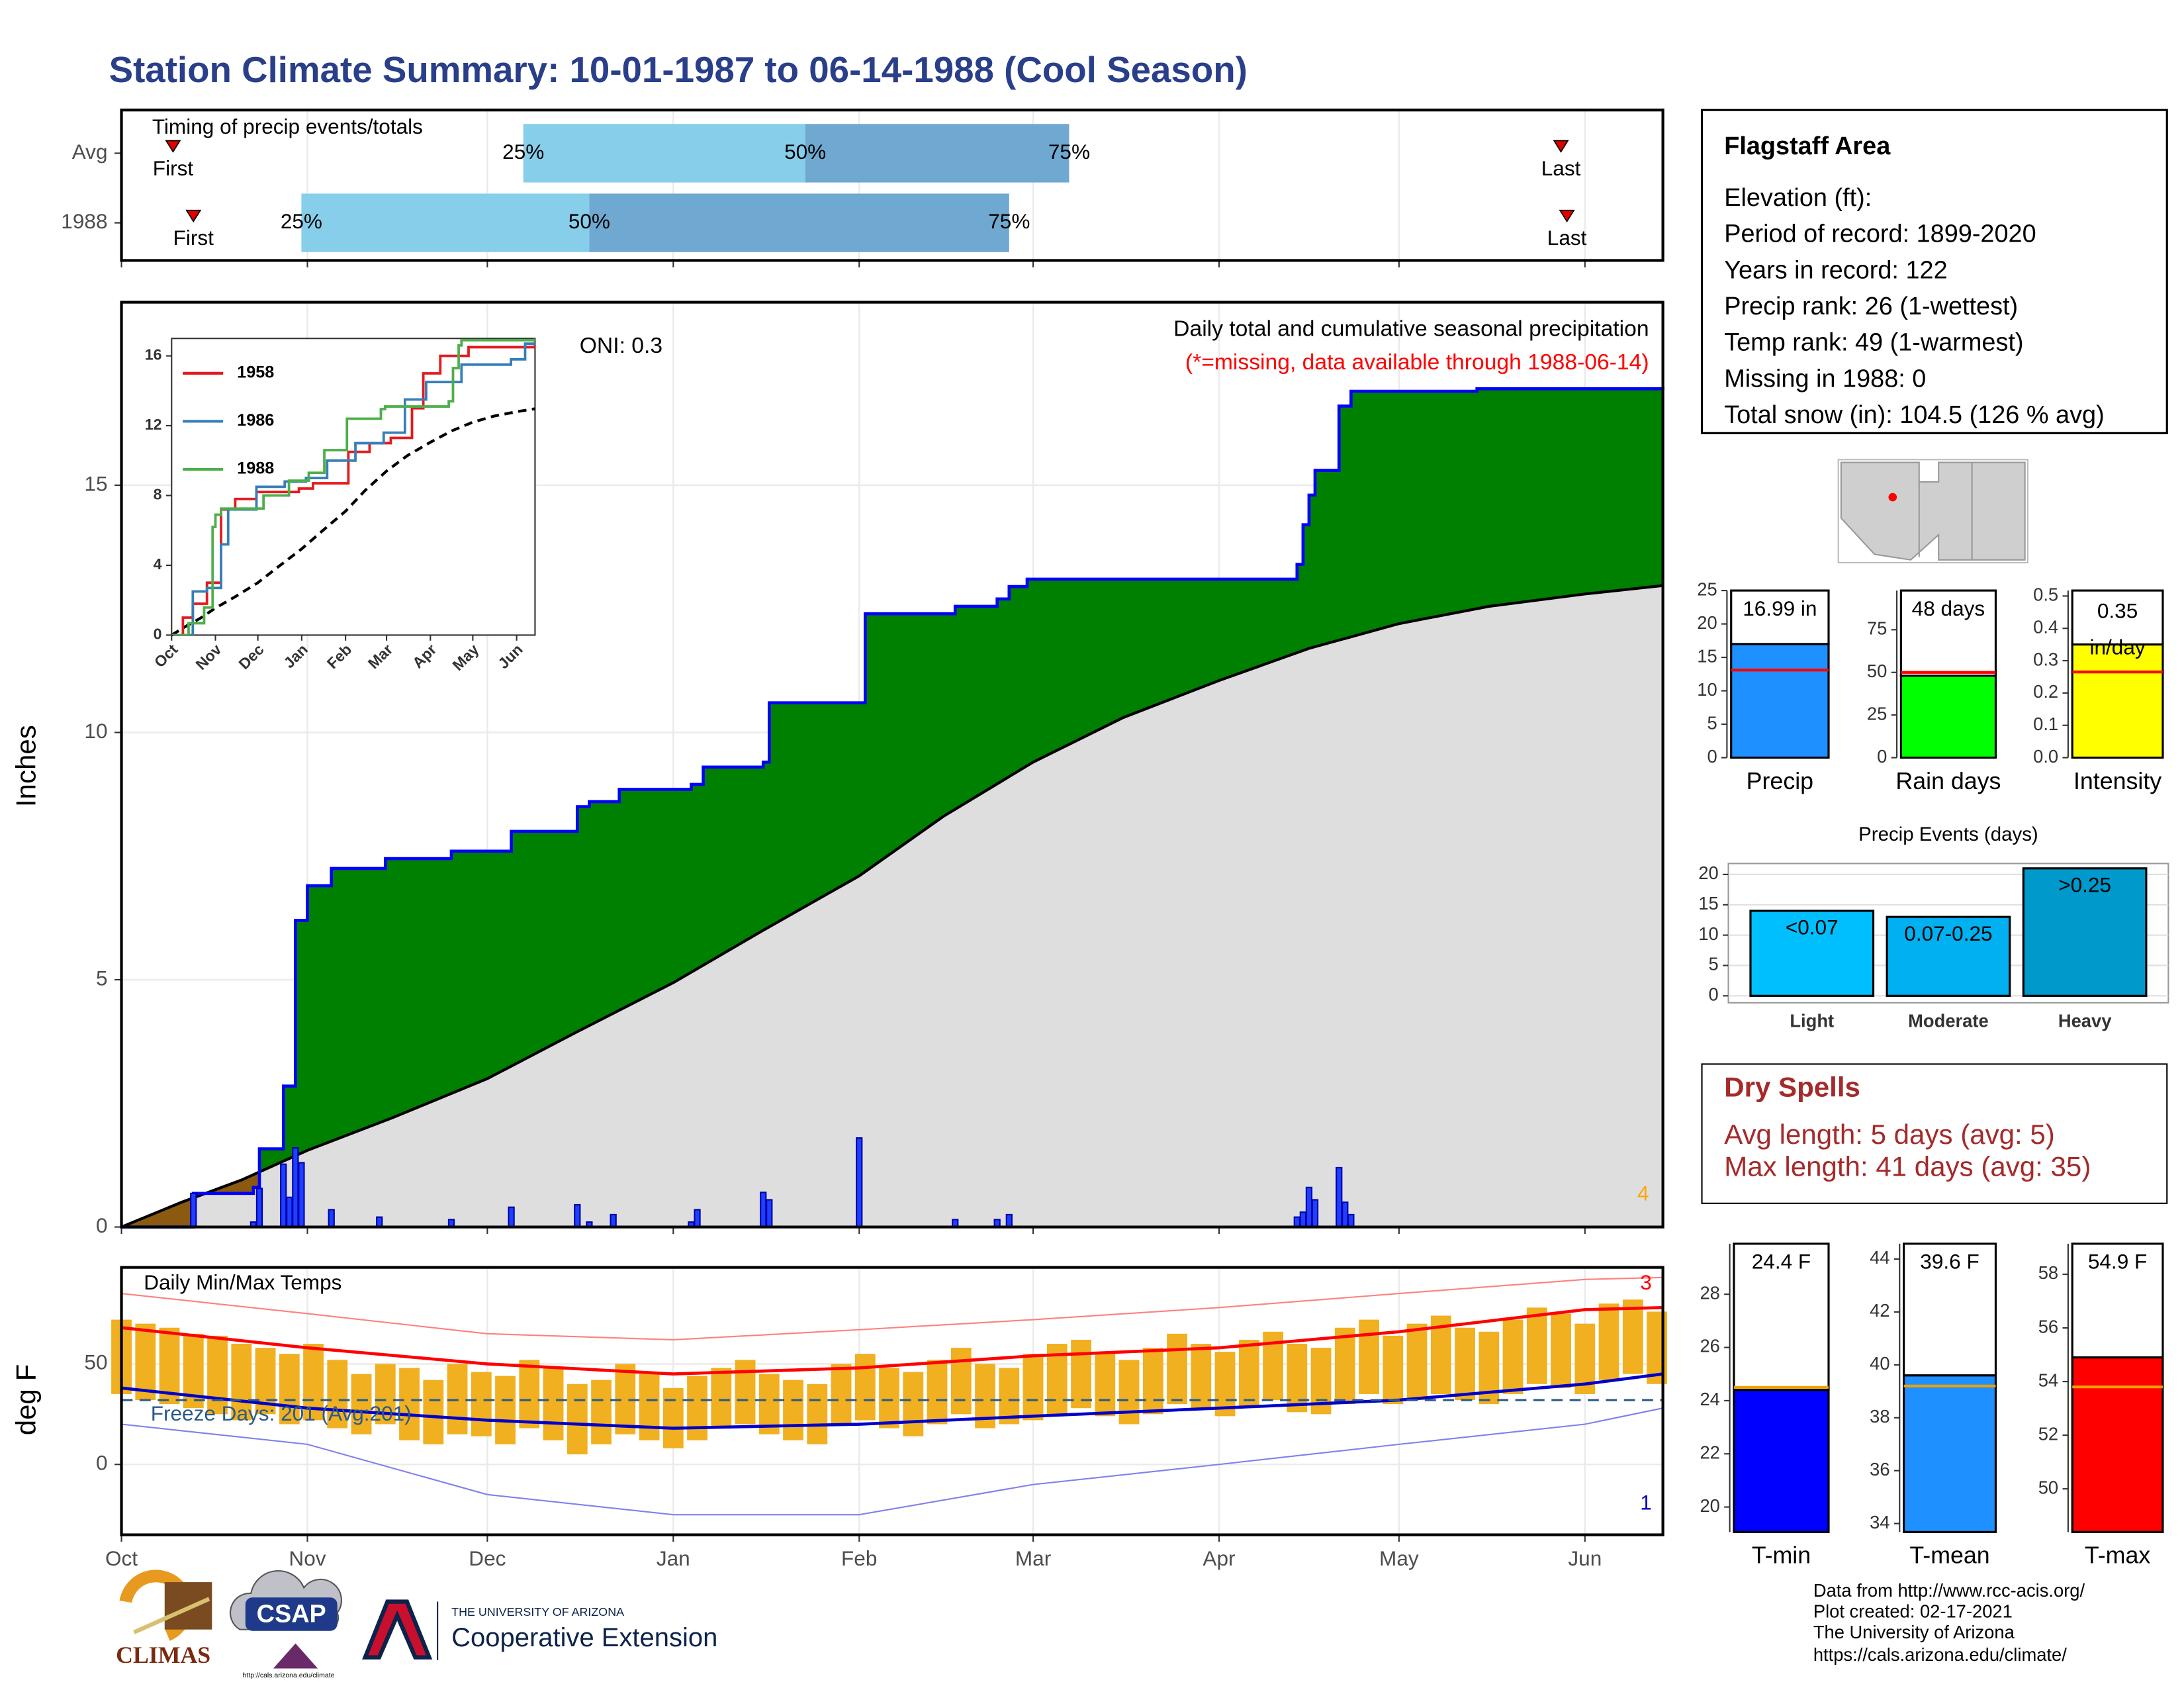  I want to click on x-tick-label: Dec, so click(488, 1558).